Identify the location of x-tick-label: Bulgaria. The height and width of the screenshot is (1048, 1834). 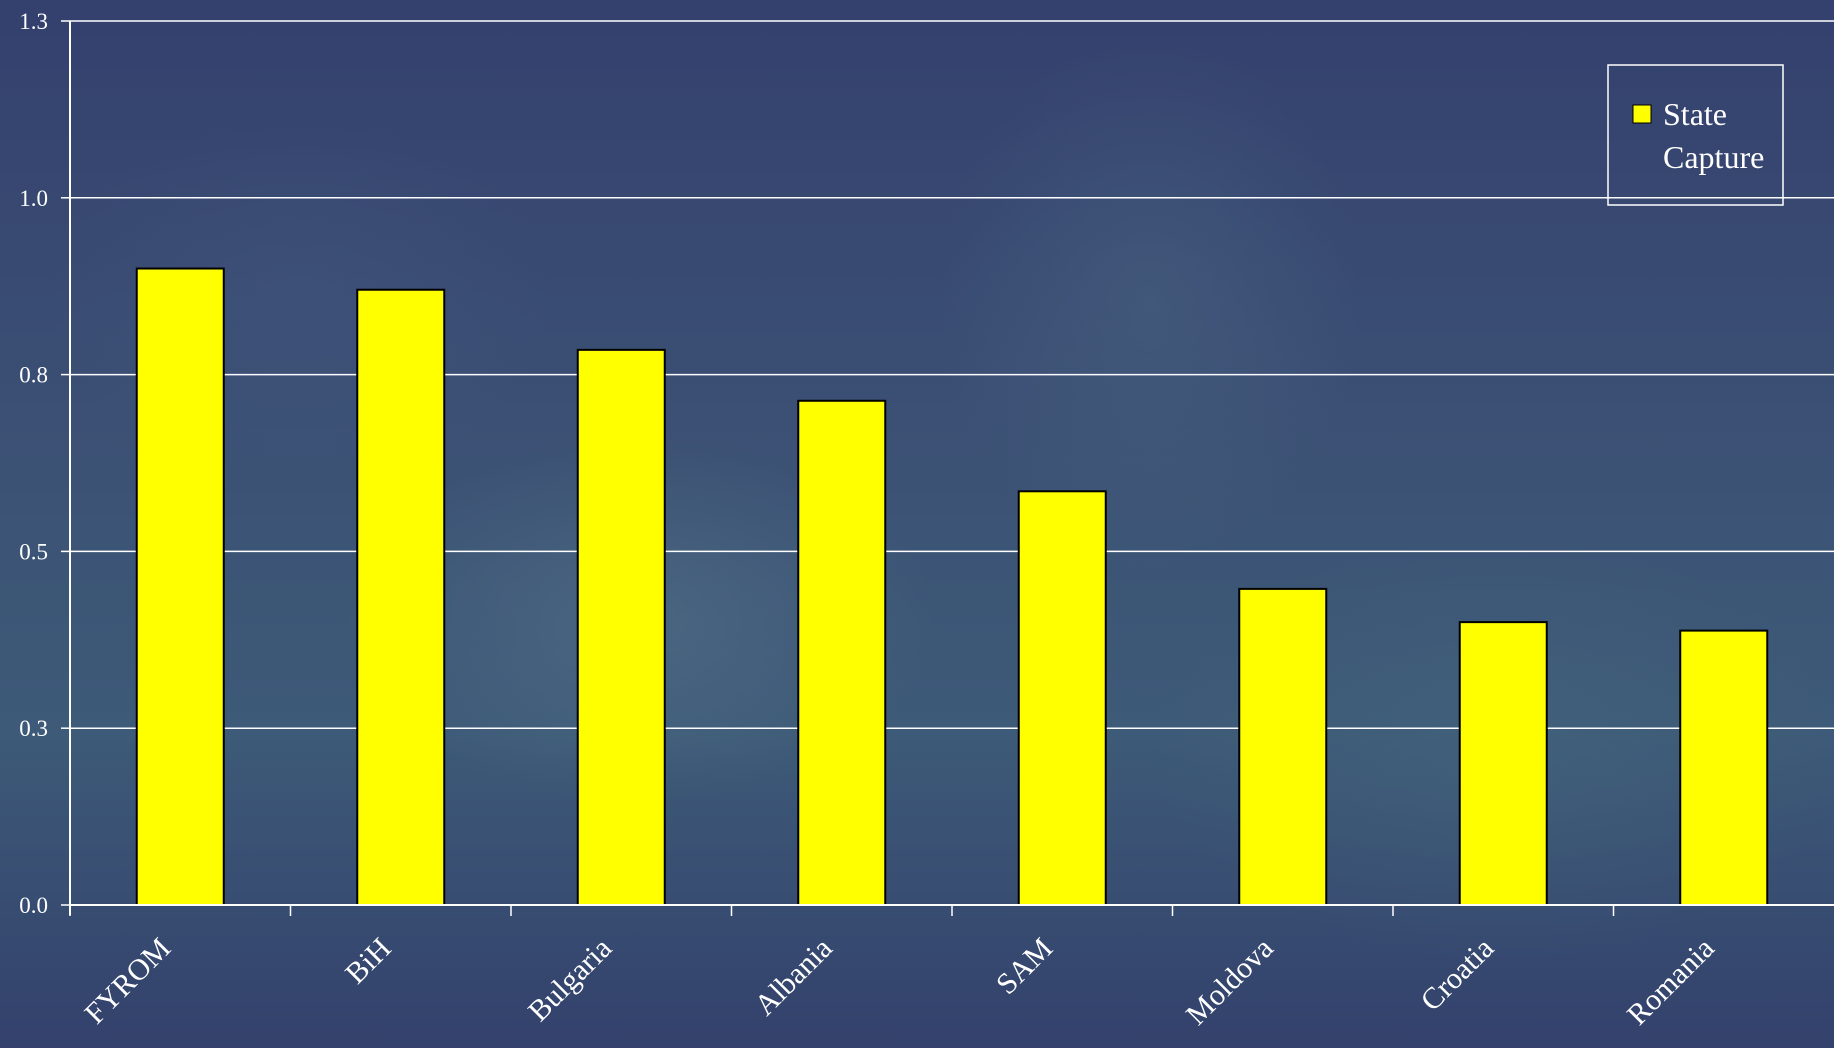
(570, 980).